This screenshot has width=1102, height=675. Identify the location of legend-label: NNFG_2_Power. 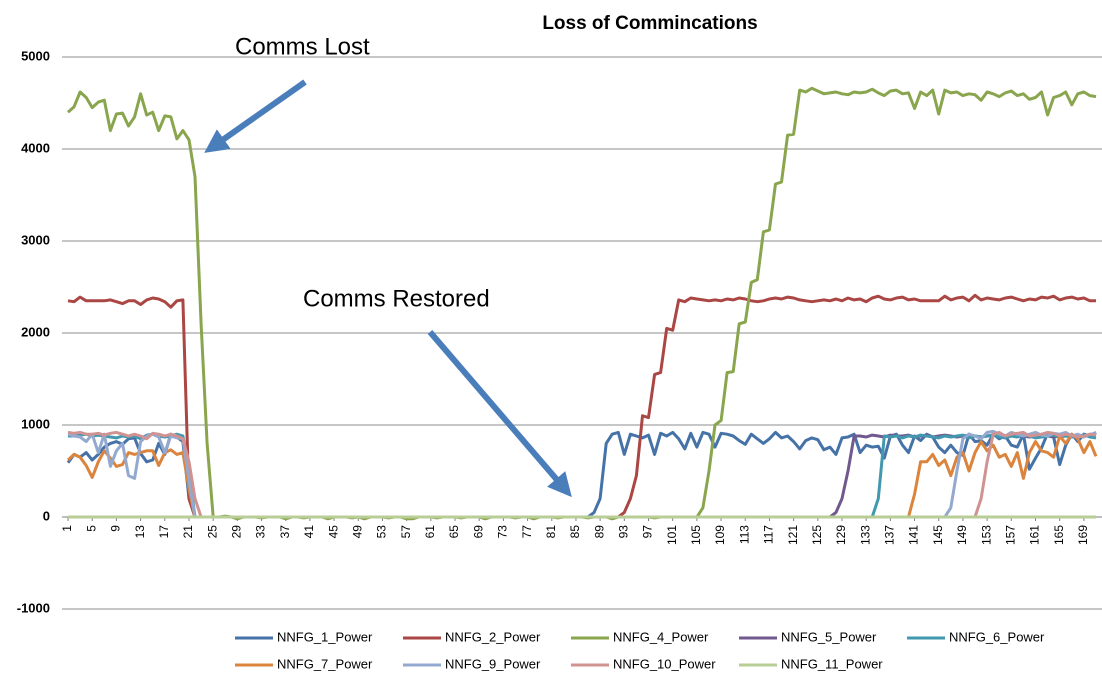
(493, 636).